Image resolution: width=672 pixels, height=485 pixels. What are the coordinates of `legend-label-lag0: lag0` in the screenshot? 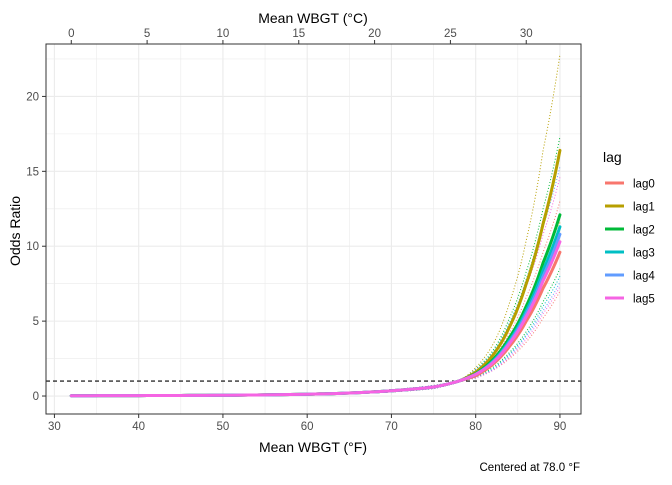 It's located at (644, 185).